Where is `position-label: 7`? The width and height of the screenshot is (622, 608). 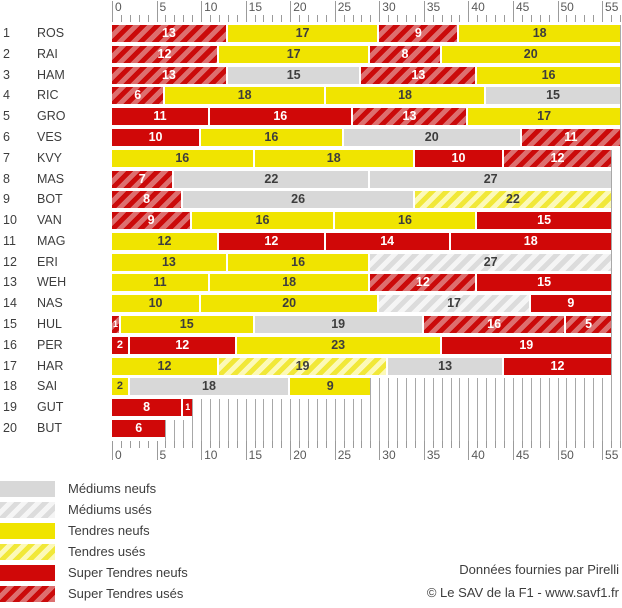
position-label: 7 is located at coordinates (6, 157).